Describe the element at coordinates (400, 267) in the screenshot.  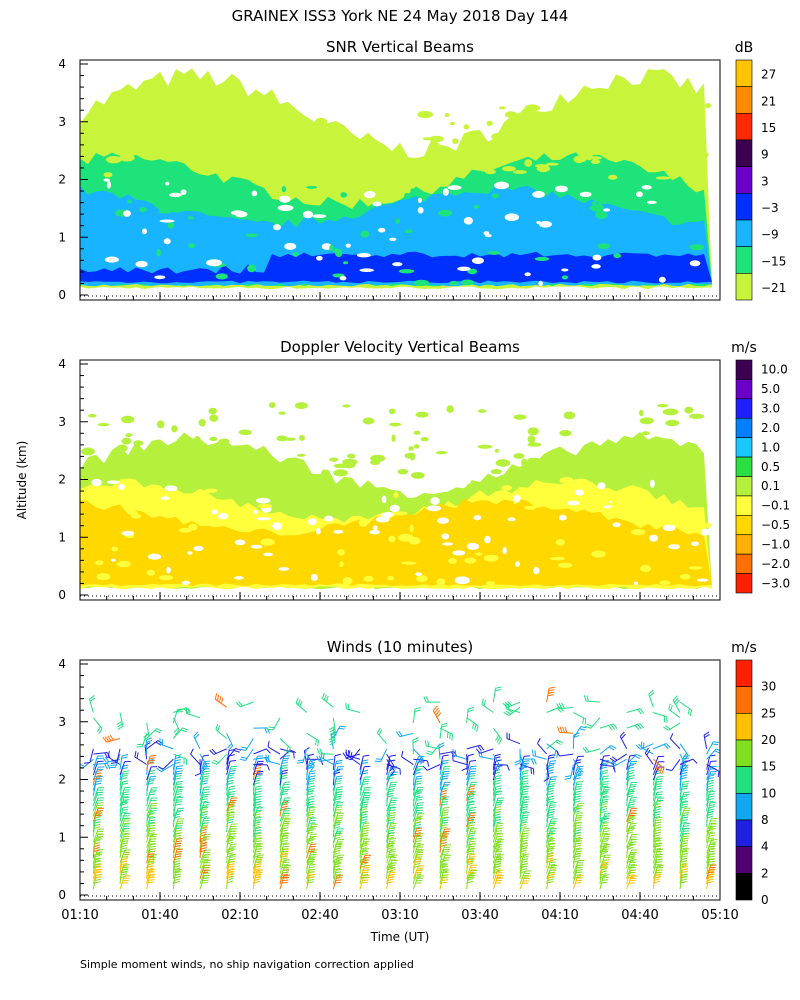
I see `contour-layer--3` at that location.